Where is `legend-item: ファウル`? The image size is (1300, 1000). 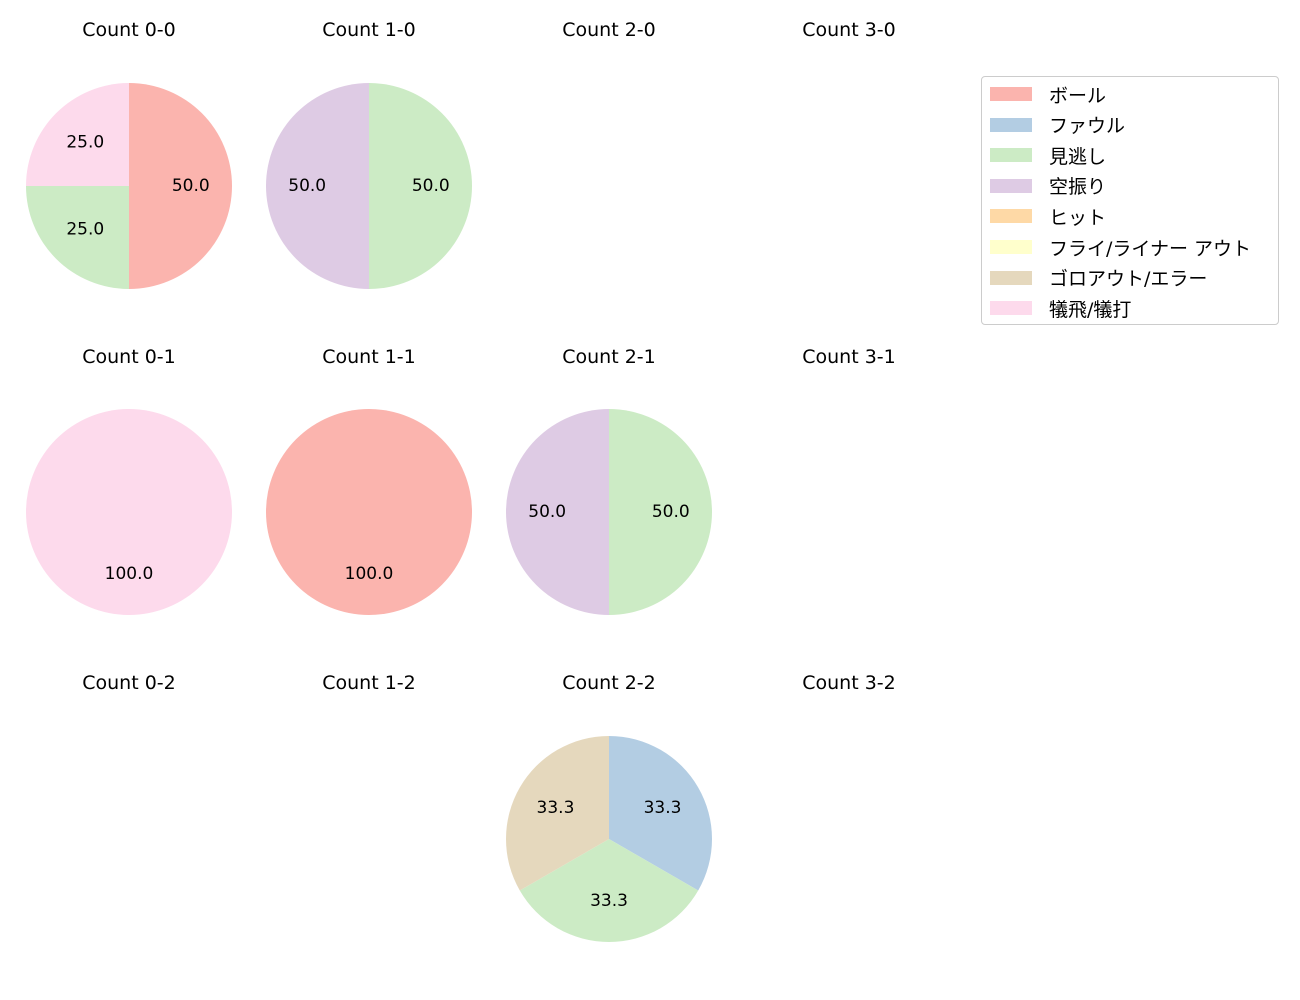 legend-item: ファウル is located at coordinates (1057, 126).